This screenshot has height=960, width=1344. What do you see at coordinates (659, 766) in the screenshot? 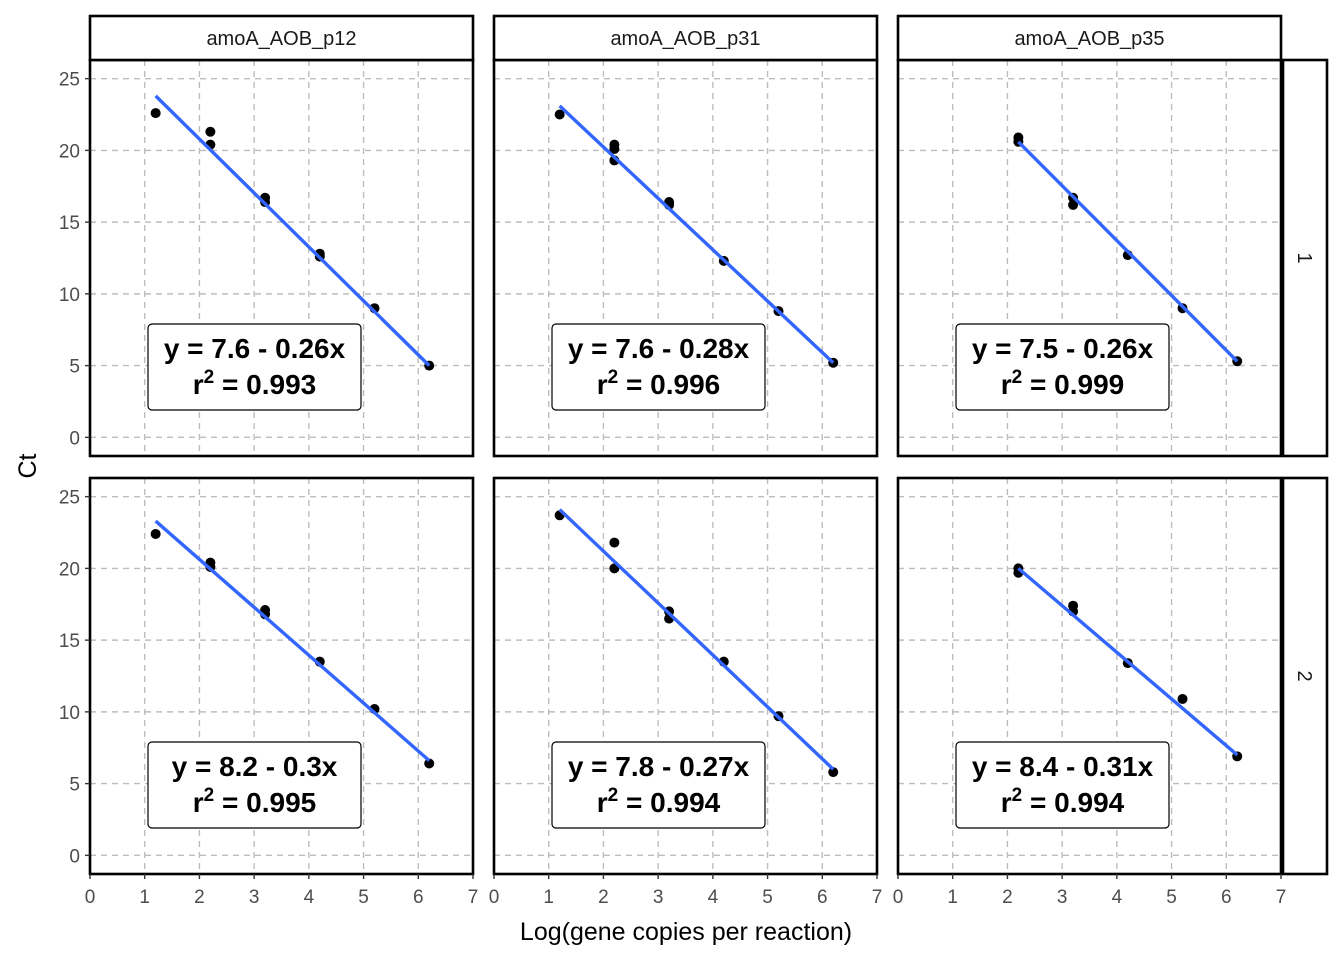
I see `regression-equation: y = 7.8 - 0.27x` at bounding box center [659, 766].